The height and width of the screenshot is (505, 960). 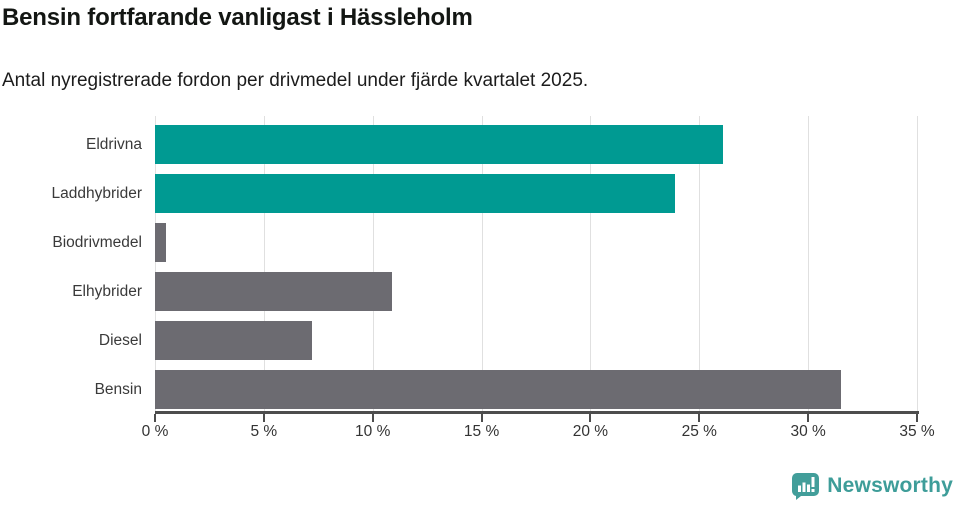 I want to click on x-tick-label: 15 %, so click(x=481, y=431).